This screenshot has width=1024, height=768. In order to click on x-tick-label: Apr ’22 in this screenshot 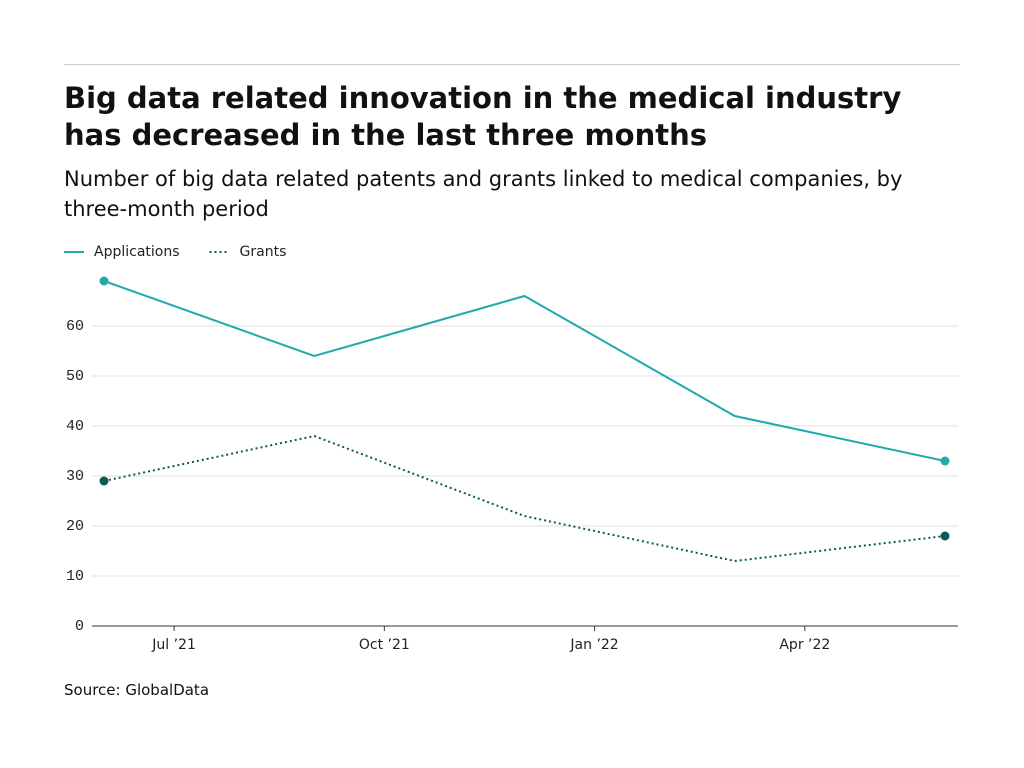, I will do `click(804, 645)`.